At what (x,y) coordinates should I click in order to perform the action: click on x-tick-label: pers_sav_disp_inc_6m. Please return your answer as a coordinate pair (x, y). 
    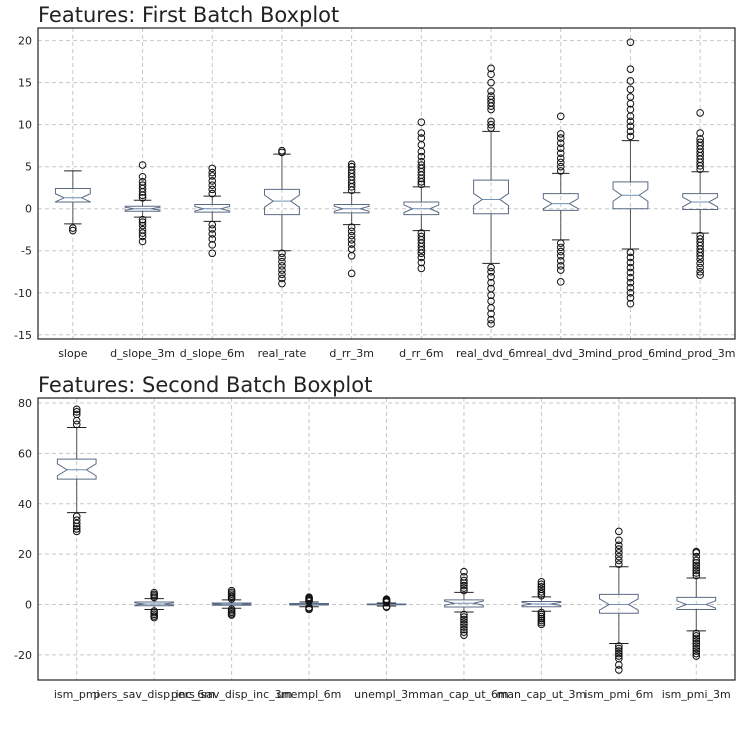
    Looking at the image, I should click on (154, 694).